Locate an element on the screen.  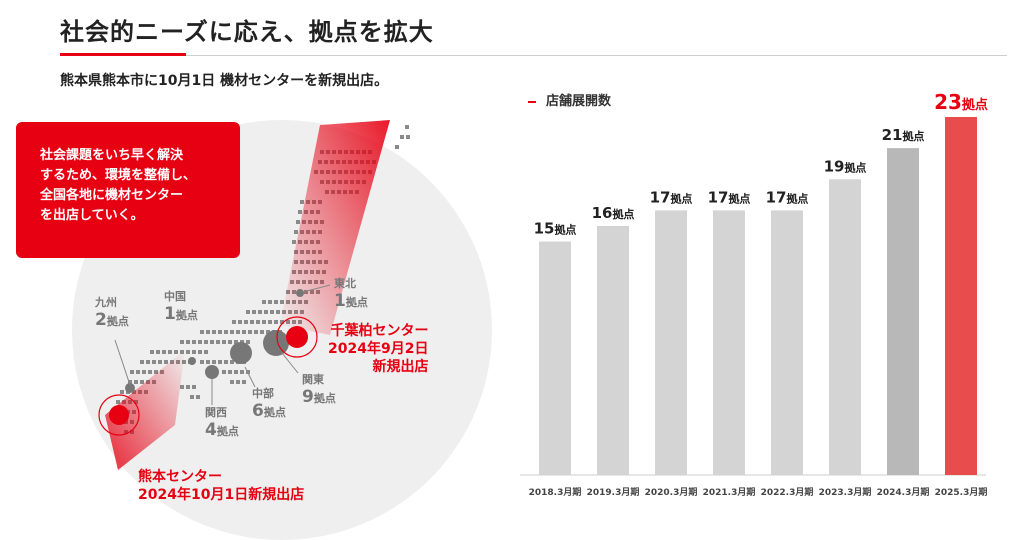
legend-label: 店舗展開数 is located at coordinates (579, 101).